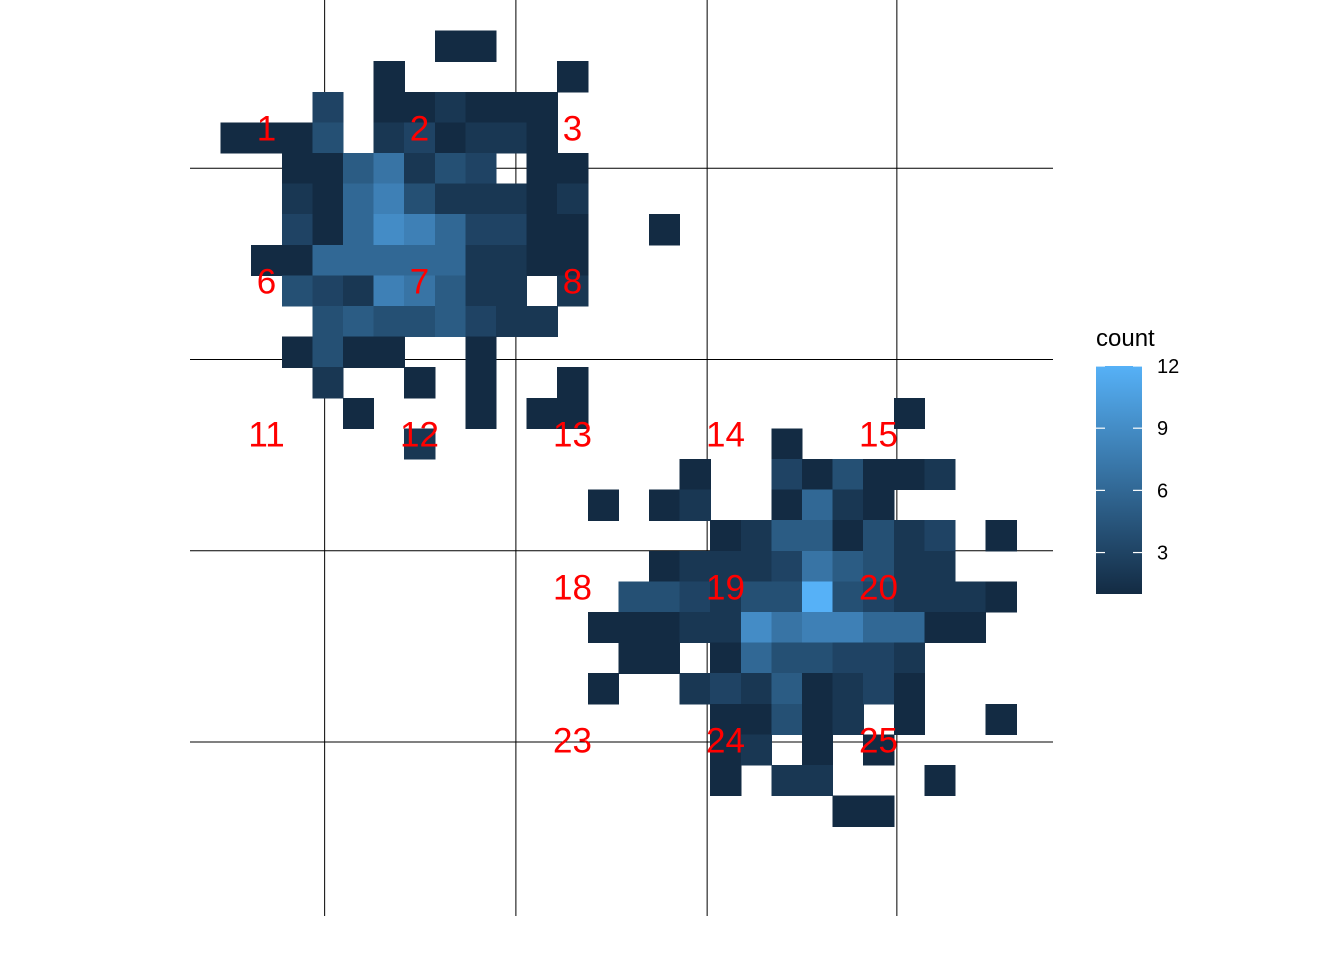  I want to click on legend-colorbar, so click(1119, 480).